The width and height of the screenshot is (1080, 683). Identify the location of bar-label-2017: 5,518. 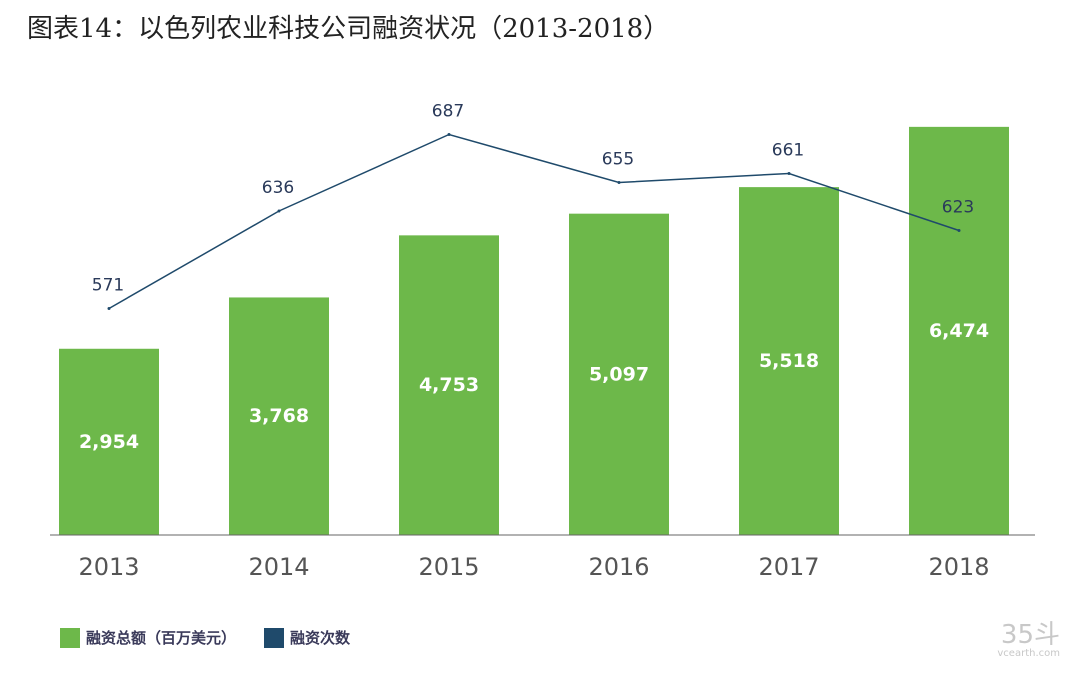
(789, 361).